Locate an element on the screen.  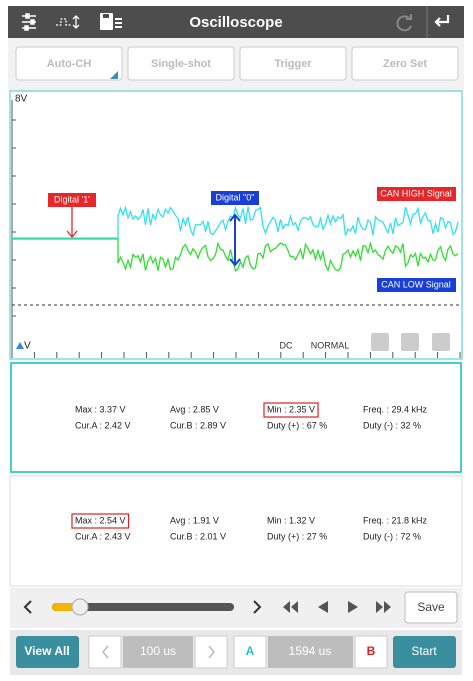
save-label: Save is located at coordinates (431, 607).